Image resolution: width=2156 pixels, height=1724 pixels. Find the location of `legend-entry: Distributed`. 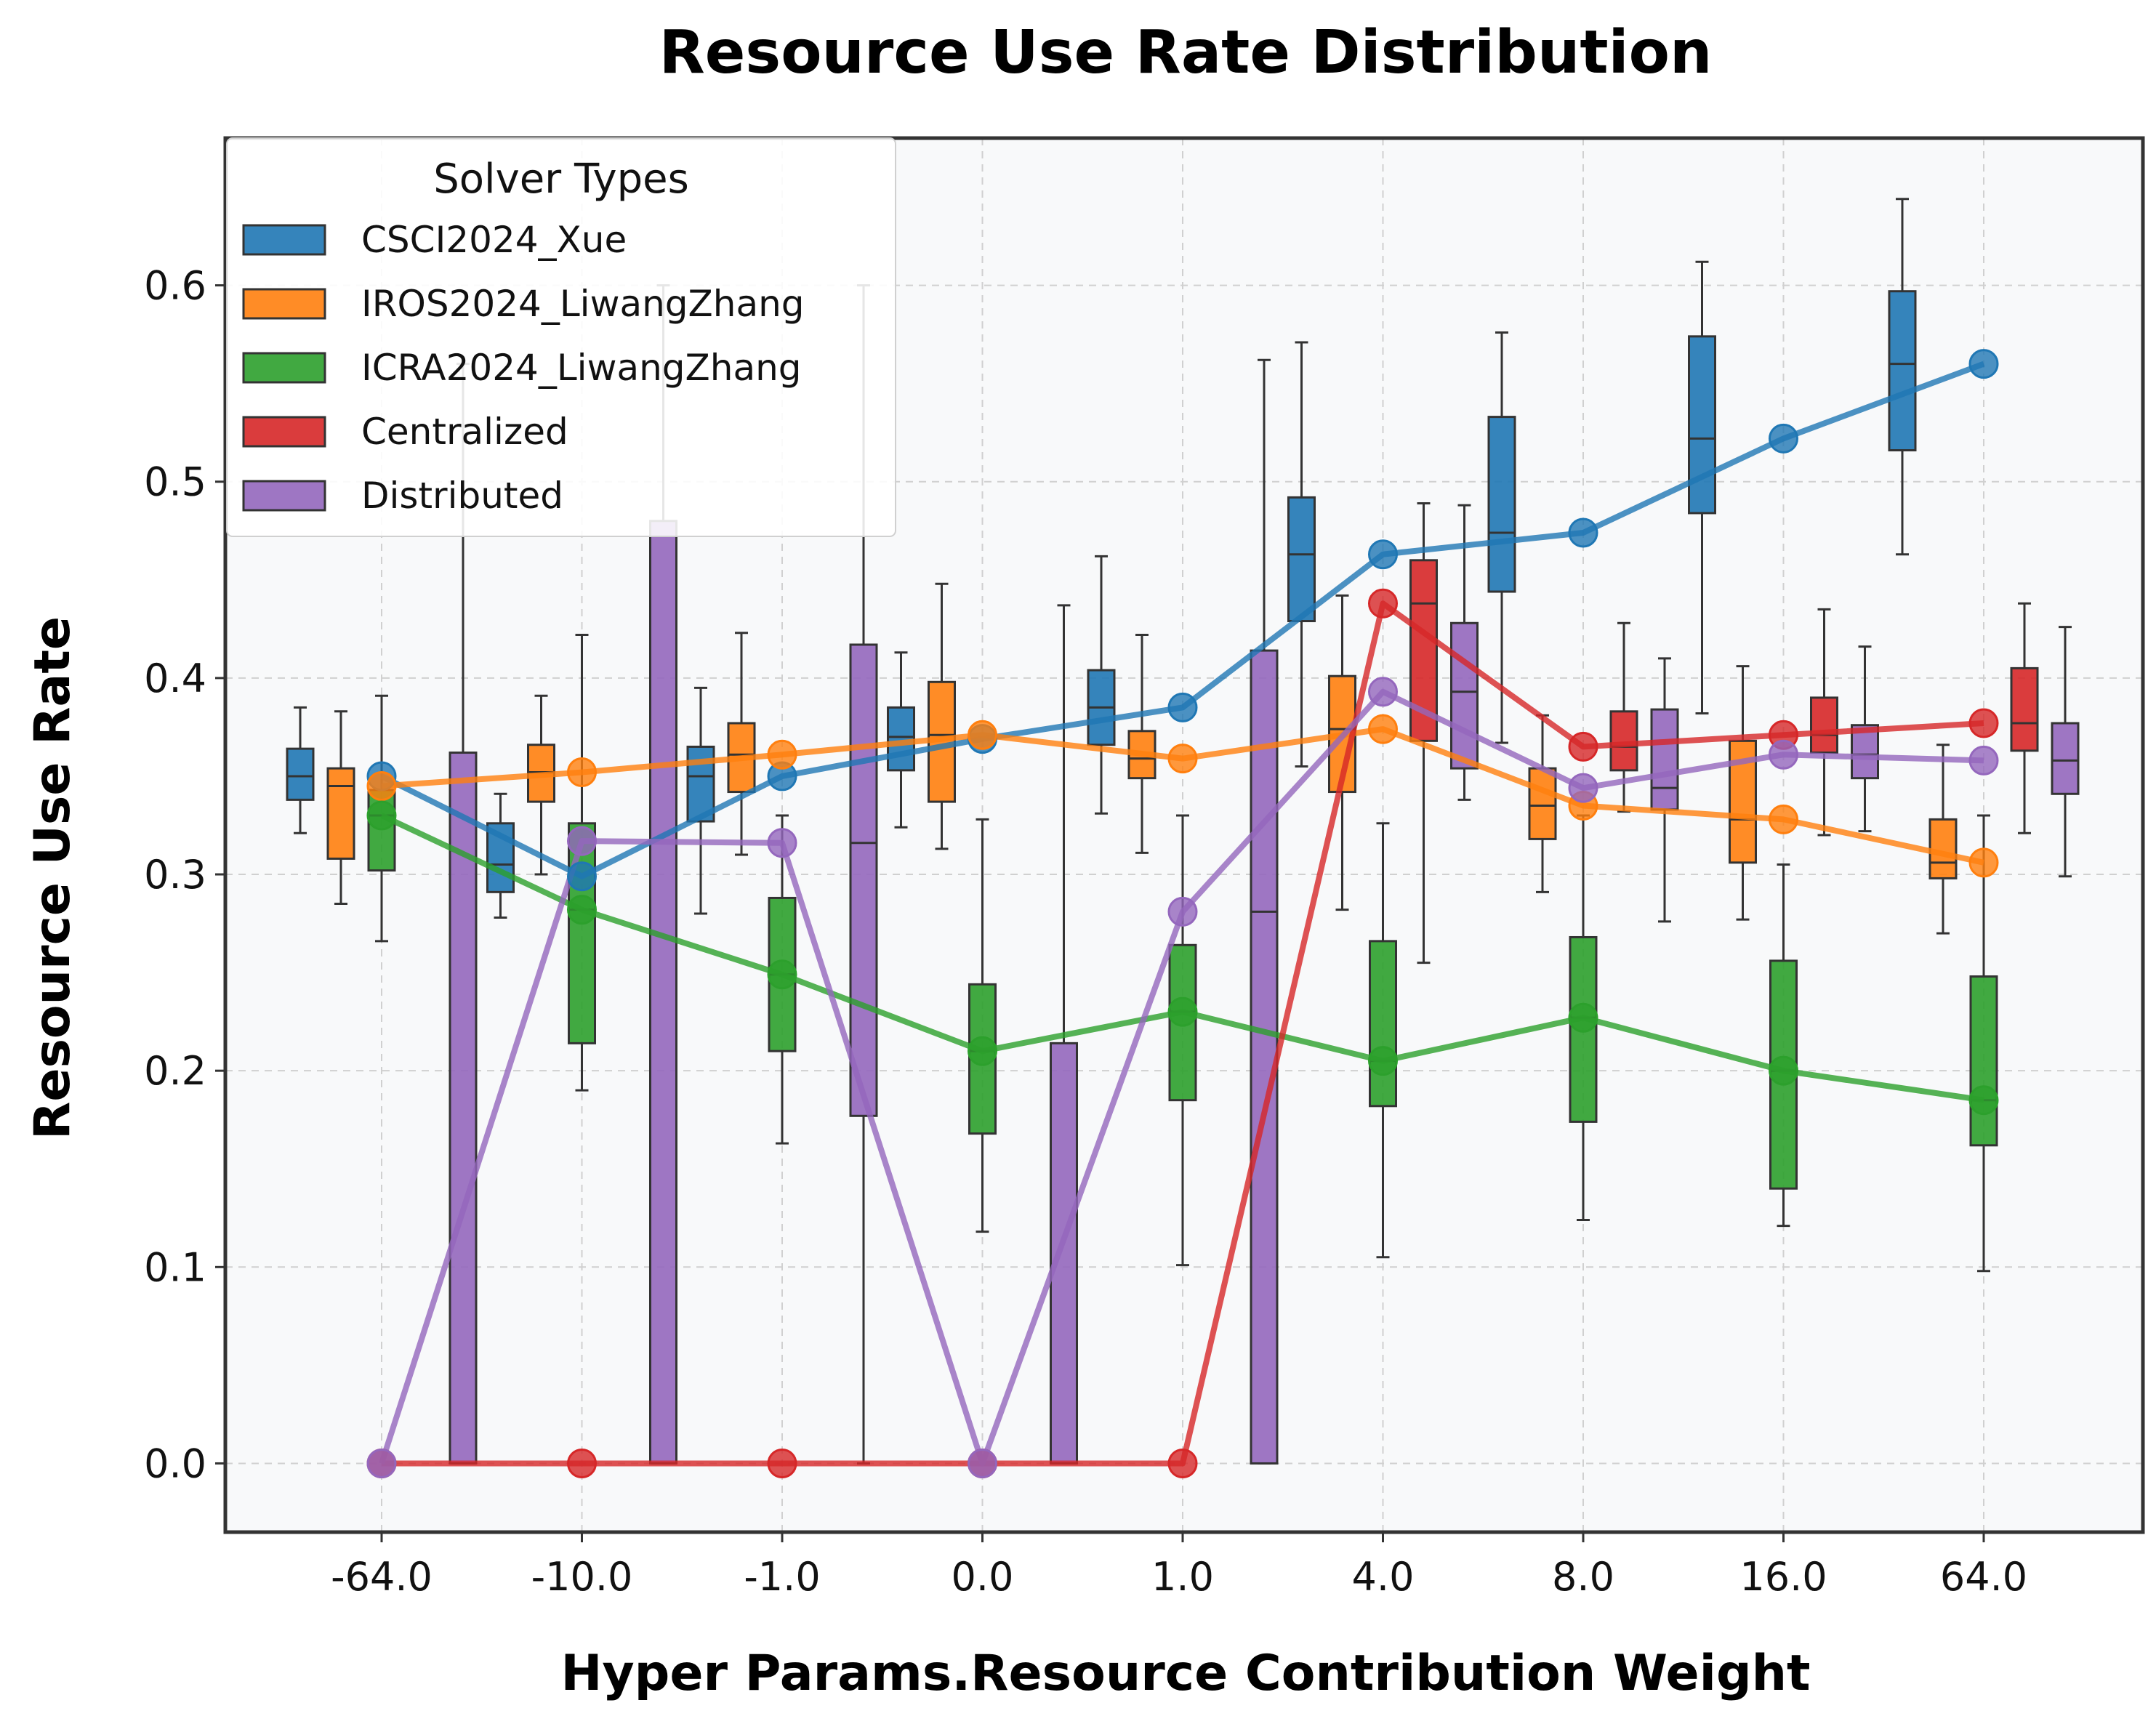

legend-entry: Distributed is located at coordinates (462, 496).